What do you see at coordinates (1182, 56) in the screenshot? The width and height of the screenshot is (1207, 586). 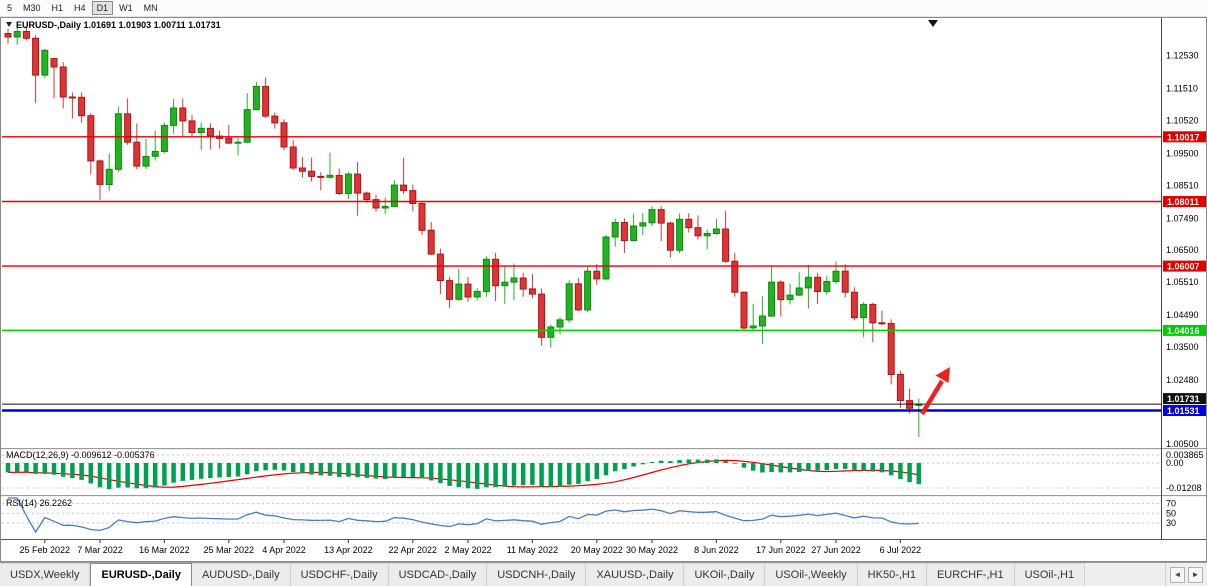 I see `svg-text: 1.12530` at bounding box center [1182, 56].